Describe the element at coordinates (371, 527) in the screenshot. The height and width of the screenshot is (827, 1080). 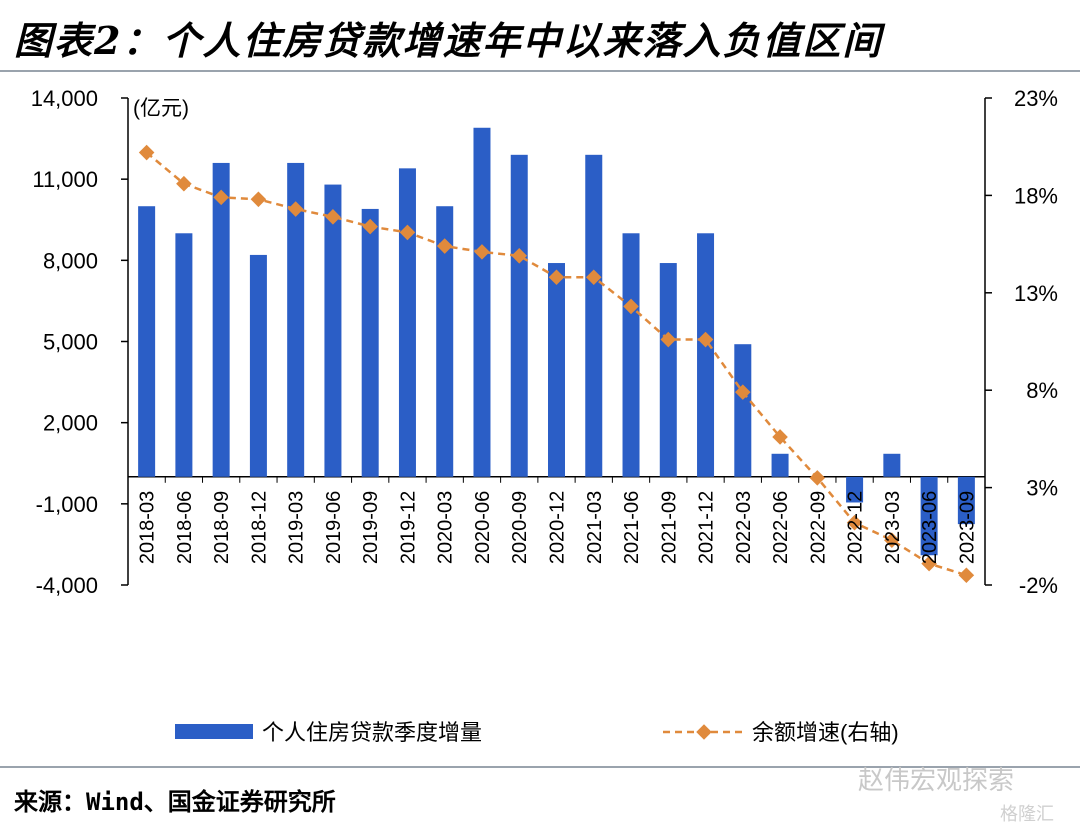
I see `x-tick-label: 2019-09` at that location.